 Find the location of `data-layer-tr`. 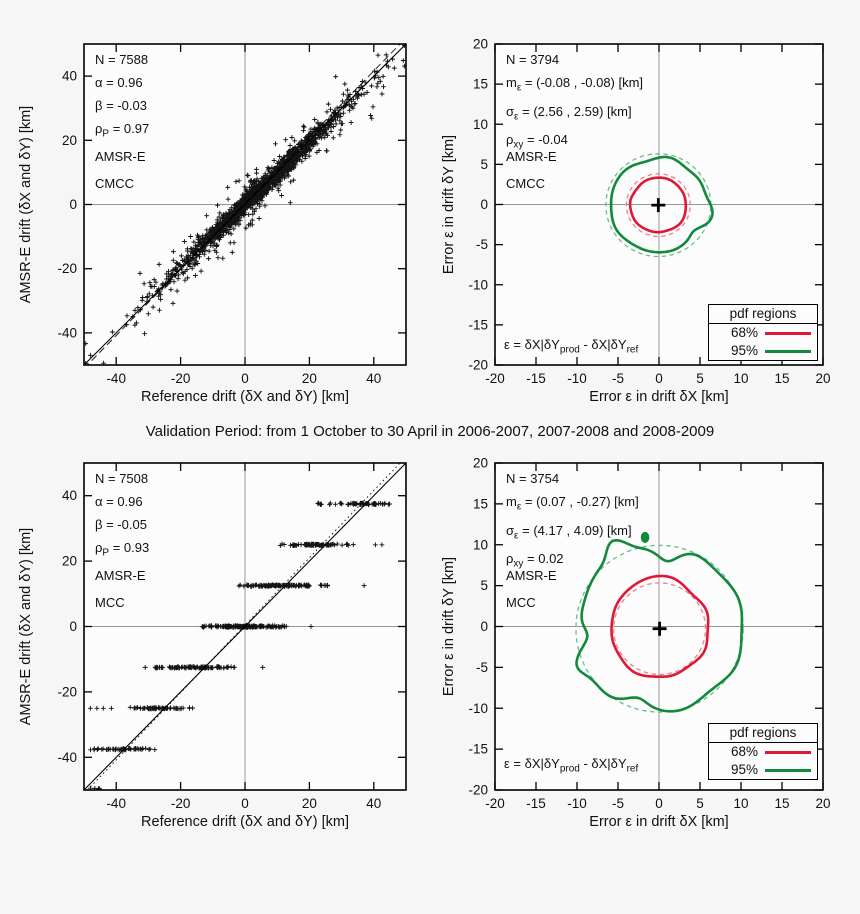

data-layer-tr is located at coordinates (659, 205).